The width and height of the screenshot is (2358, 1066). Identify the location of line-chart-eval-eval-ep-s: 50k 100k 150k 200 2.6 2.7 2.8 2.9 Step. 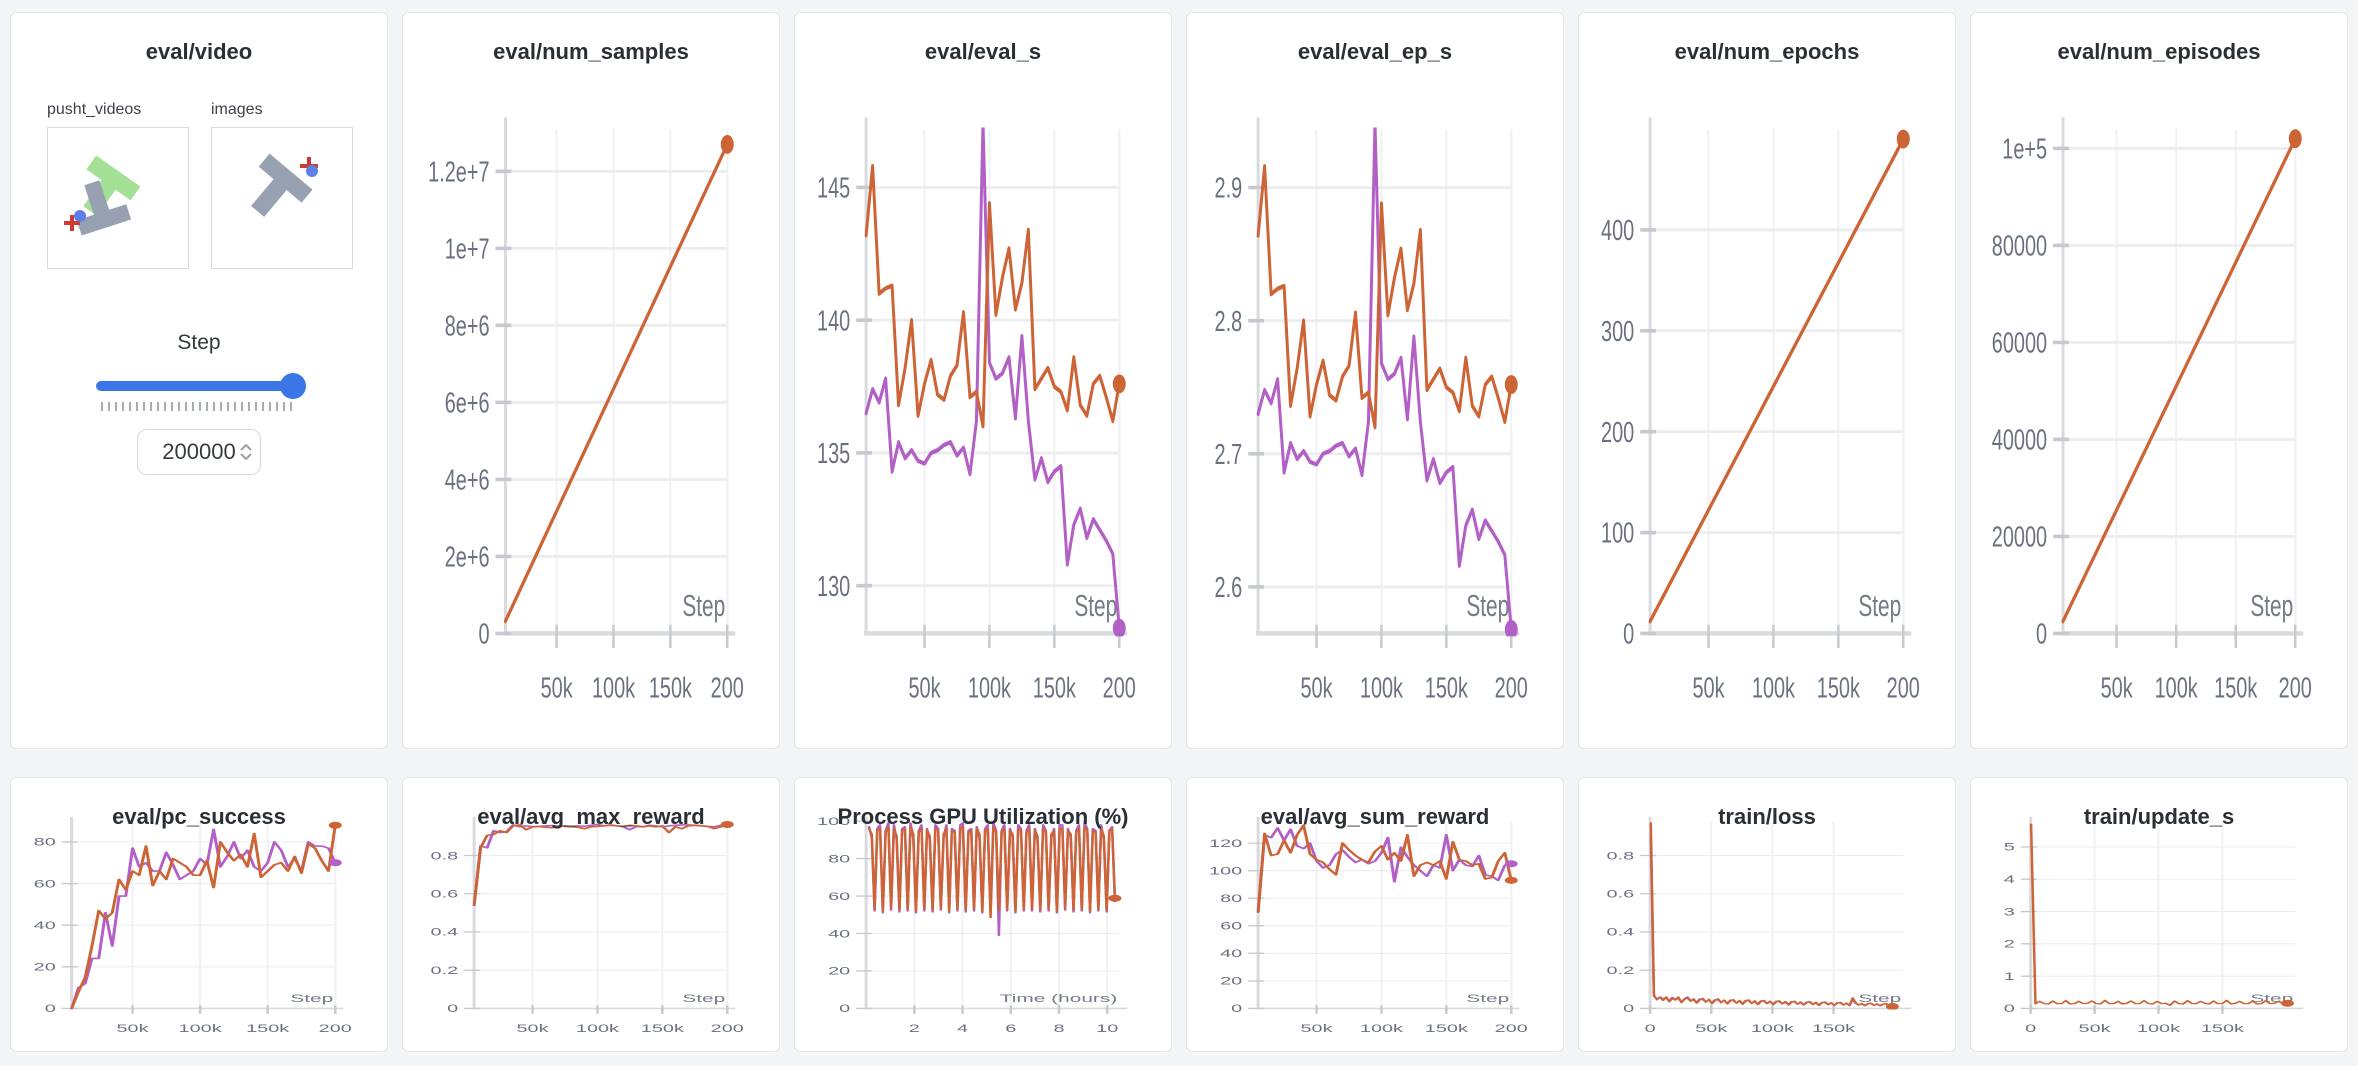
(1375, 380).